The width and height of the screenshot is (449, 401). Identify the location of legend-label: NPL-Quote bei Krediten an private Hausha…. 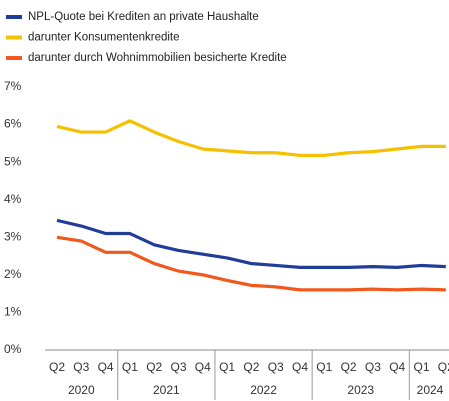
(143, 17).